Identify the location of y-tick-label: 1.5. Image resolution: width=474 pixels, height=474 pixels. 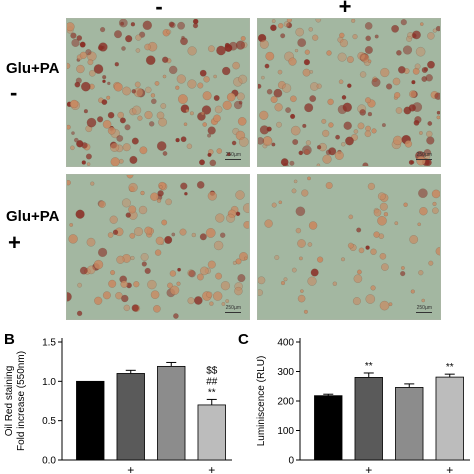
(49, 343).